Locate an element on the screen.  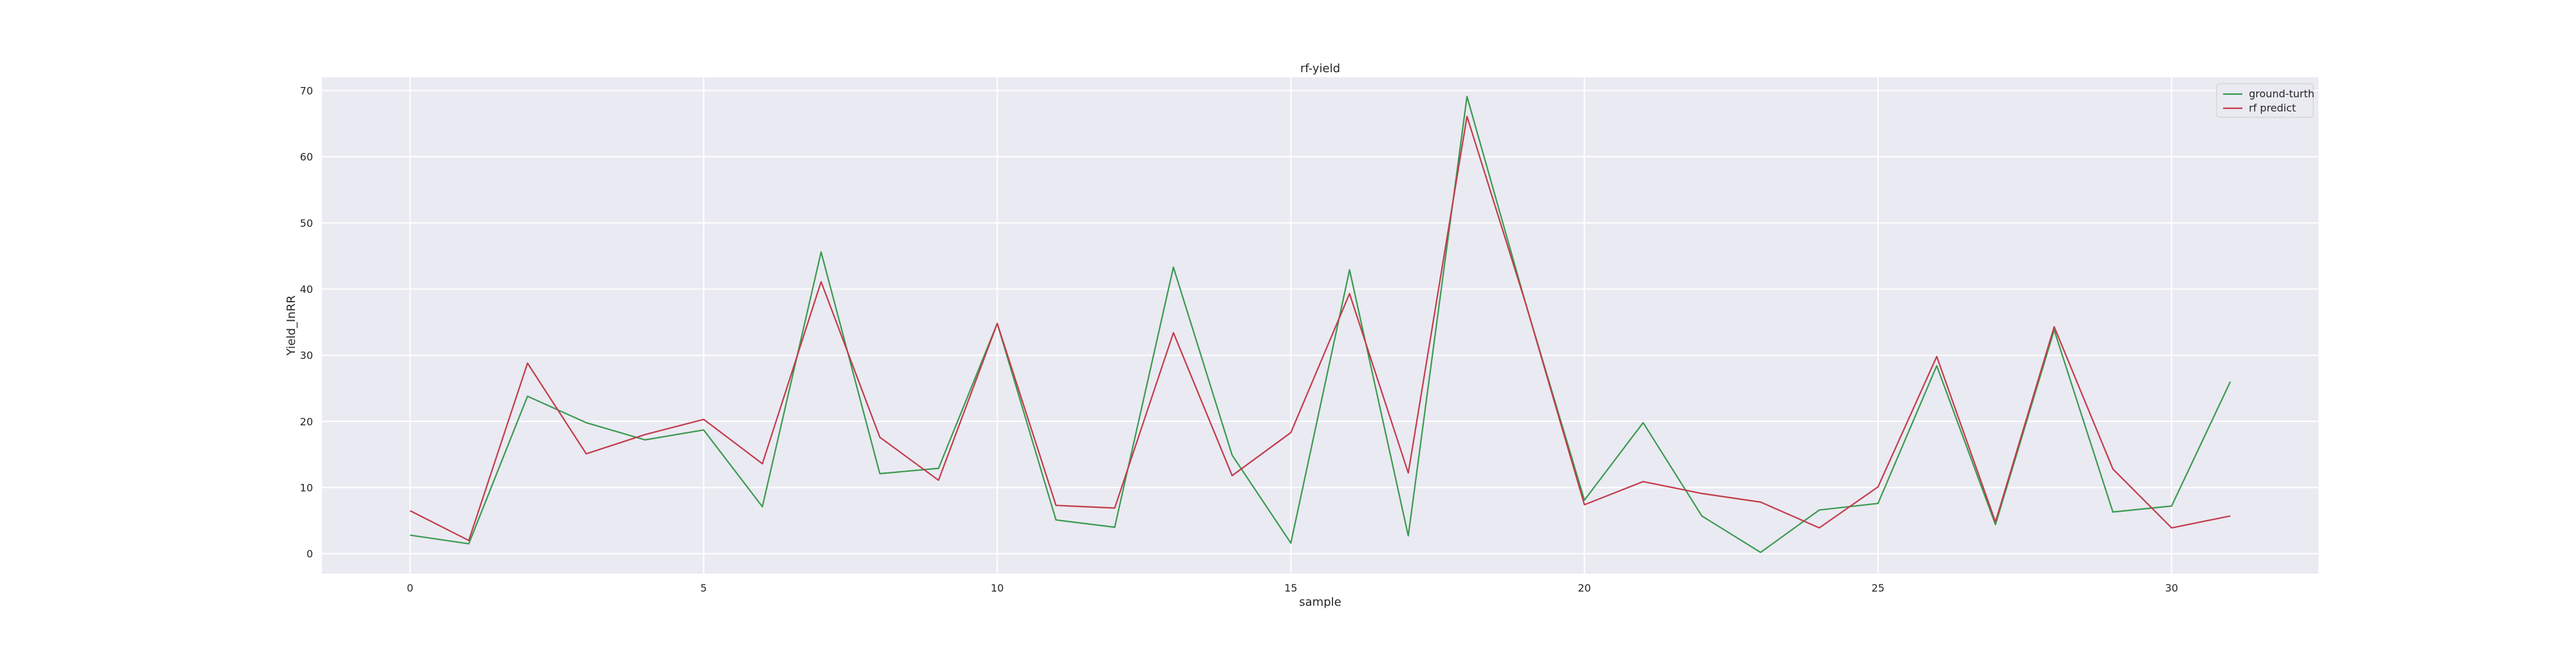
x-tick-label: 20 is located at coordinates (1585, 588).